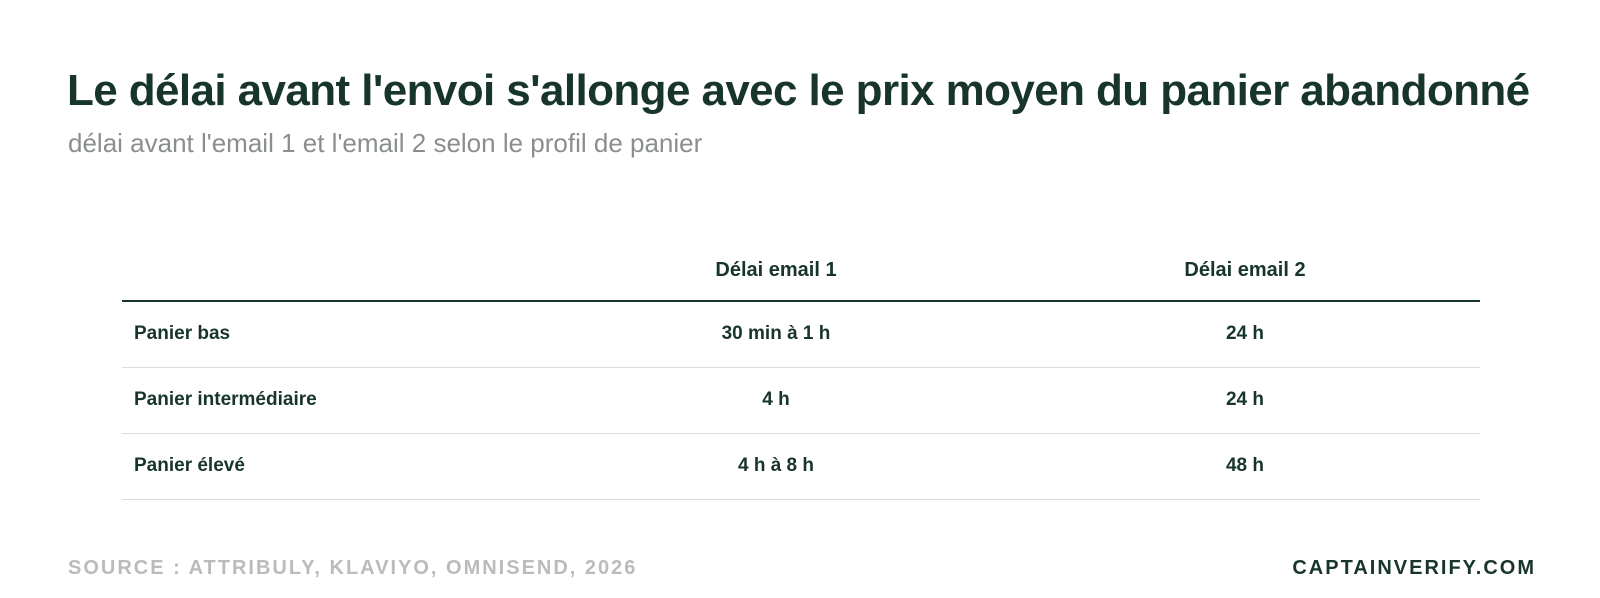 The width and height of the screenshot is (1600, 598). What do you see at coordinates (776, 334) in the screenshot?
I see `cell-email-1: 30 min à 1 h` at bounding box center [776, 334].